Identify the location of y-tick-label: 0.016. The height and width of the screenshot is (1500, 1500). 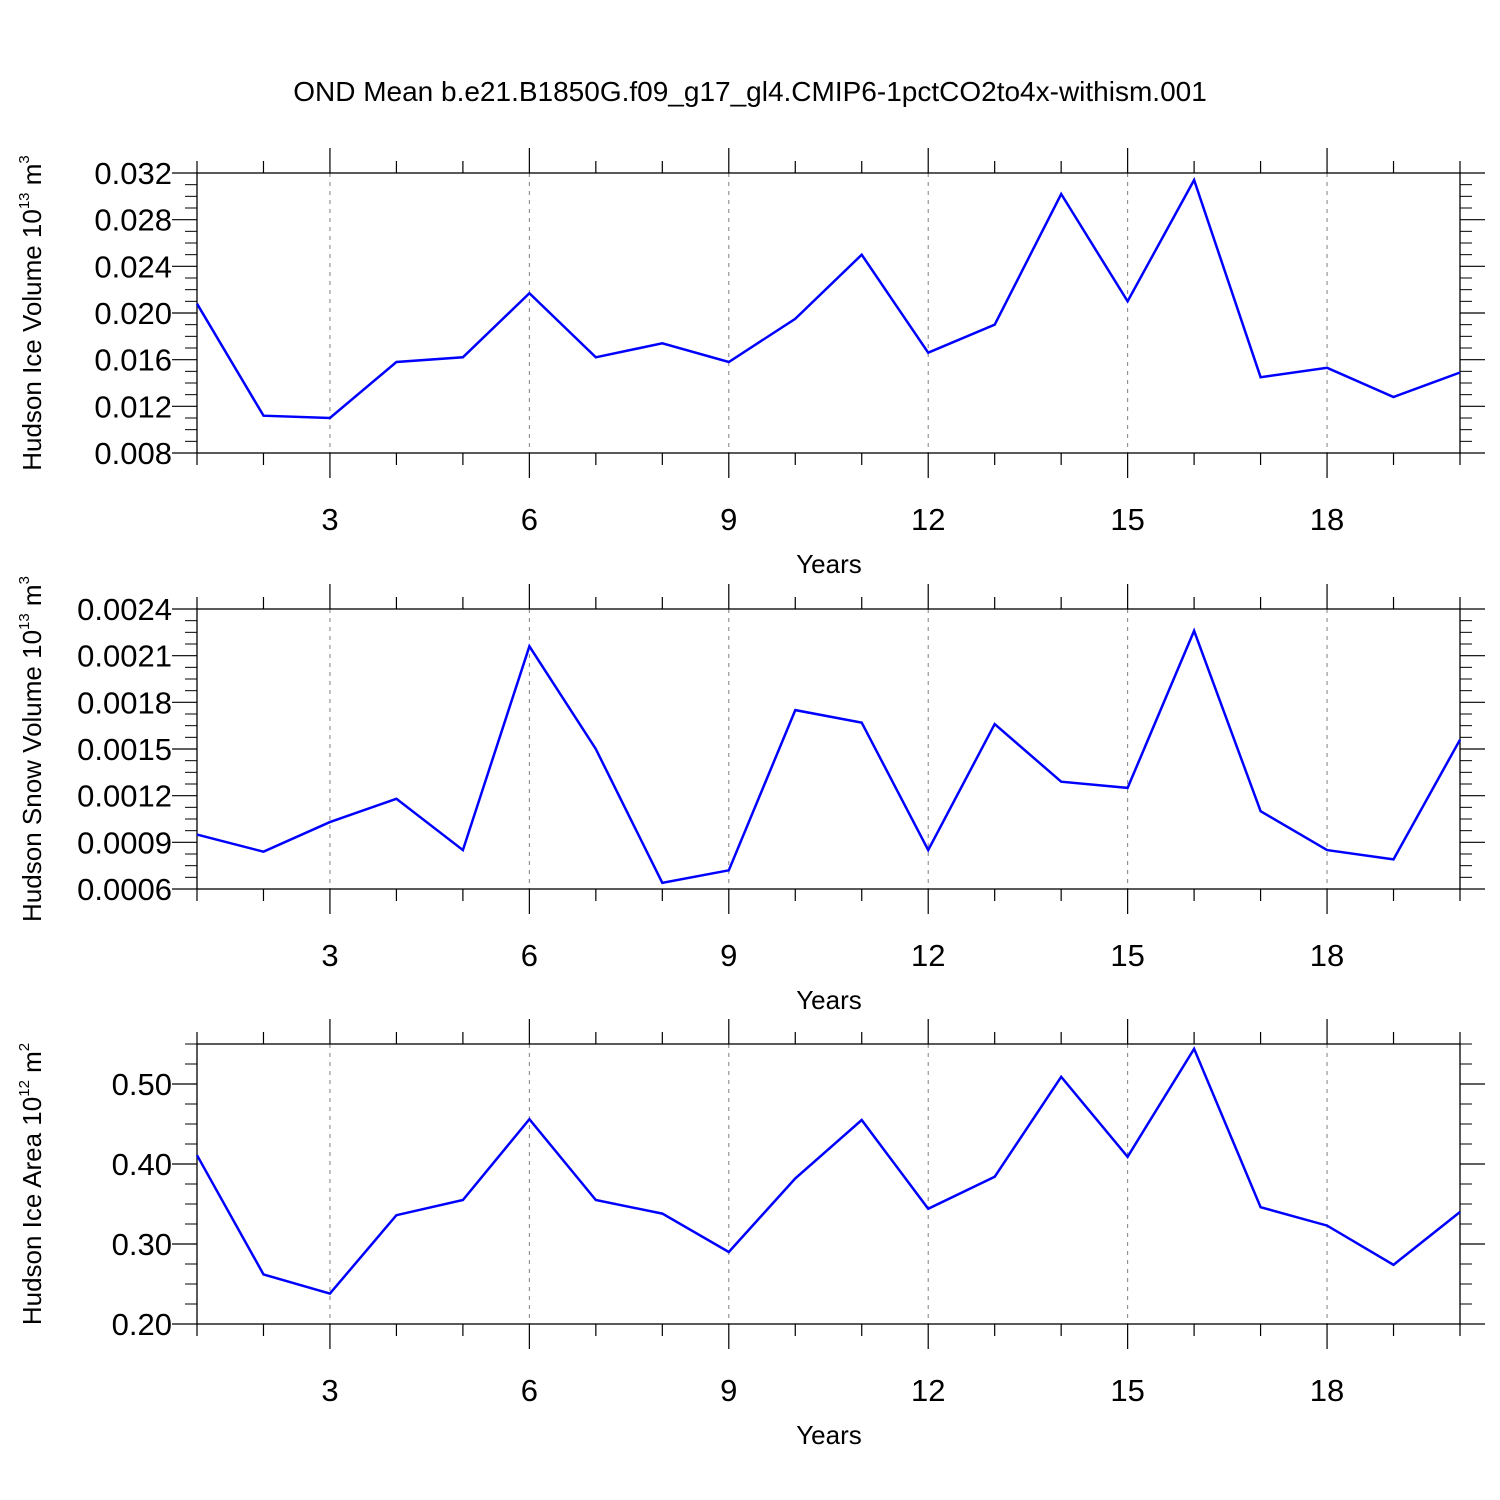
(133, 360).